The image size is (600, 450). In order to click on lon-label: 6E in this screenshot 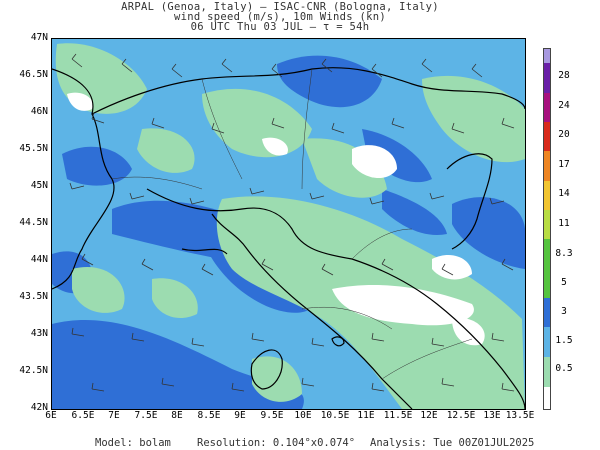, I will do `click(51, 415)`.